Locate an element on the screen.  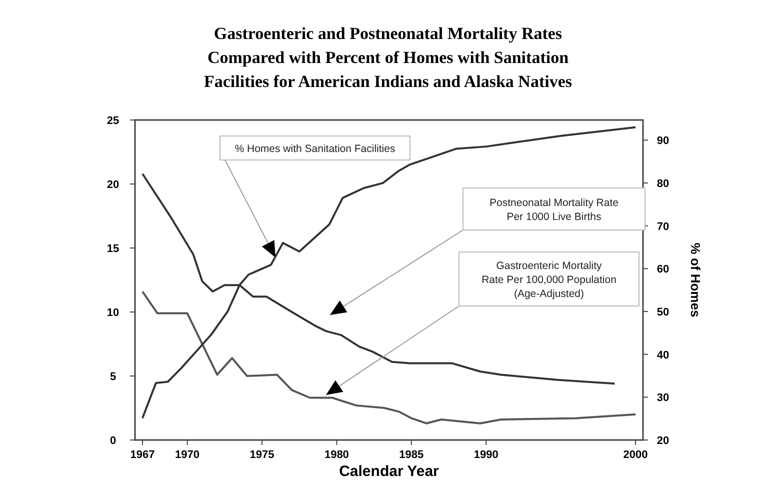
annotation: Gastroenteric Mortality Rate Per 100,000 Population (Age-Adjusted) is located at coordinates (549, 280).